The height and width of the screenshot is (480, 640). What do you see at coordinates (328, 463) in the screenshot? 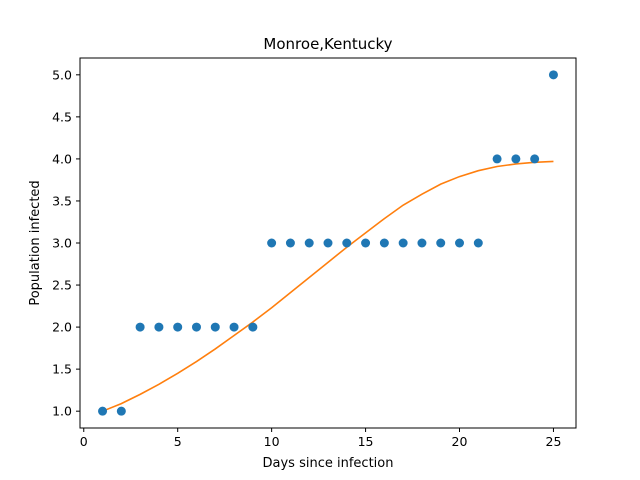
I see `x-axis-label: Days since infection` at bounding box center [328, 463].